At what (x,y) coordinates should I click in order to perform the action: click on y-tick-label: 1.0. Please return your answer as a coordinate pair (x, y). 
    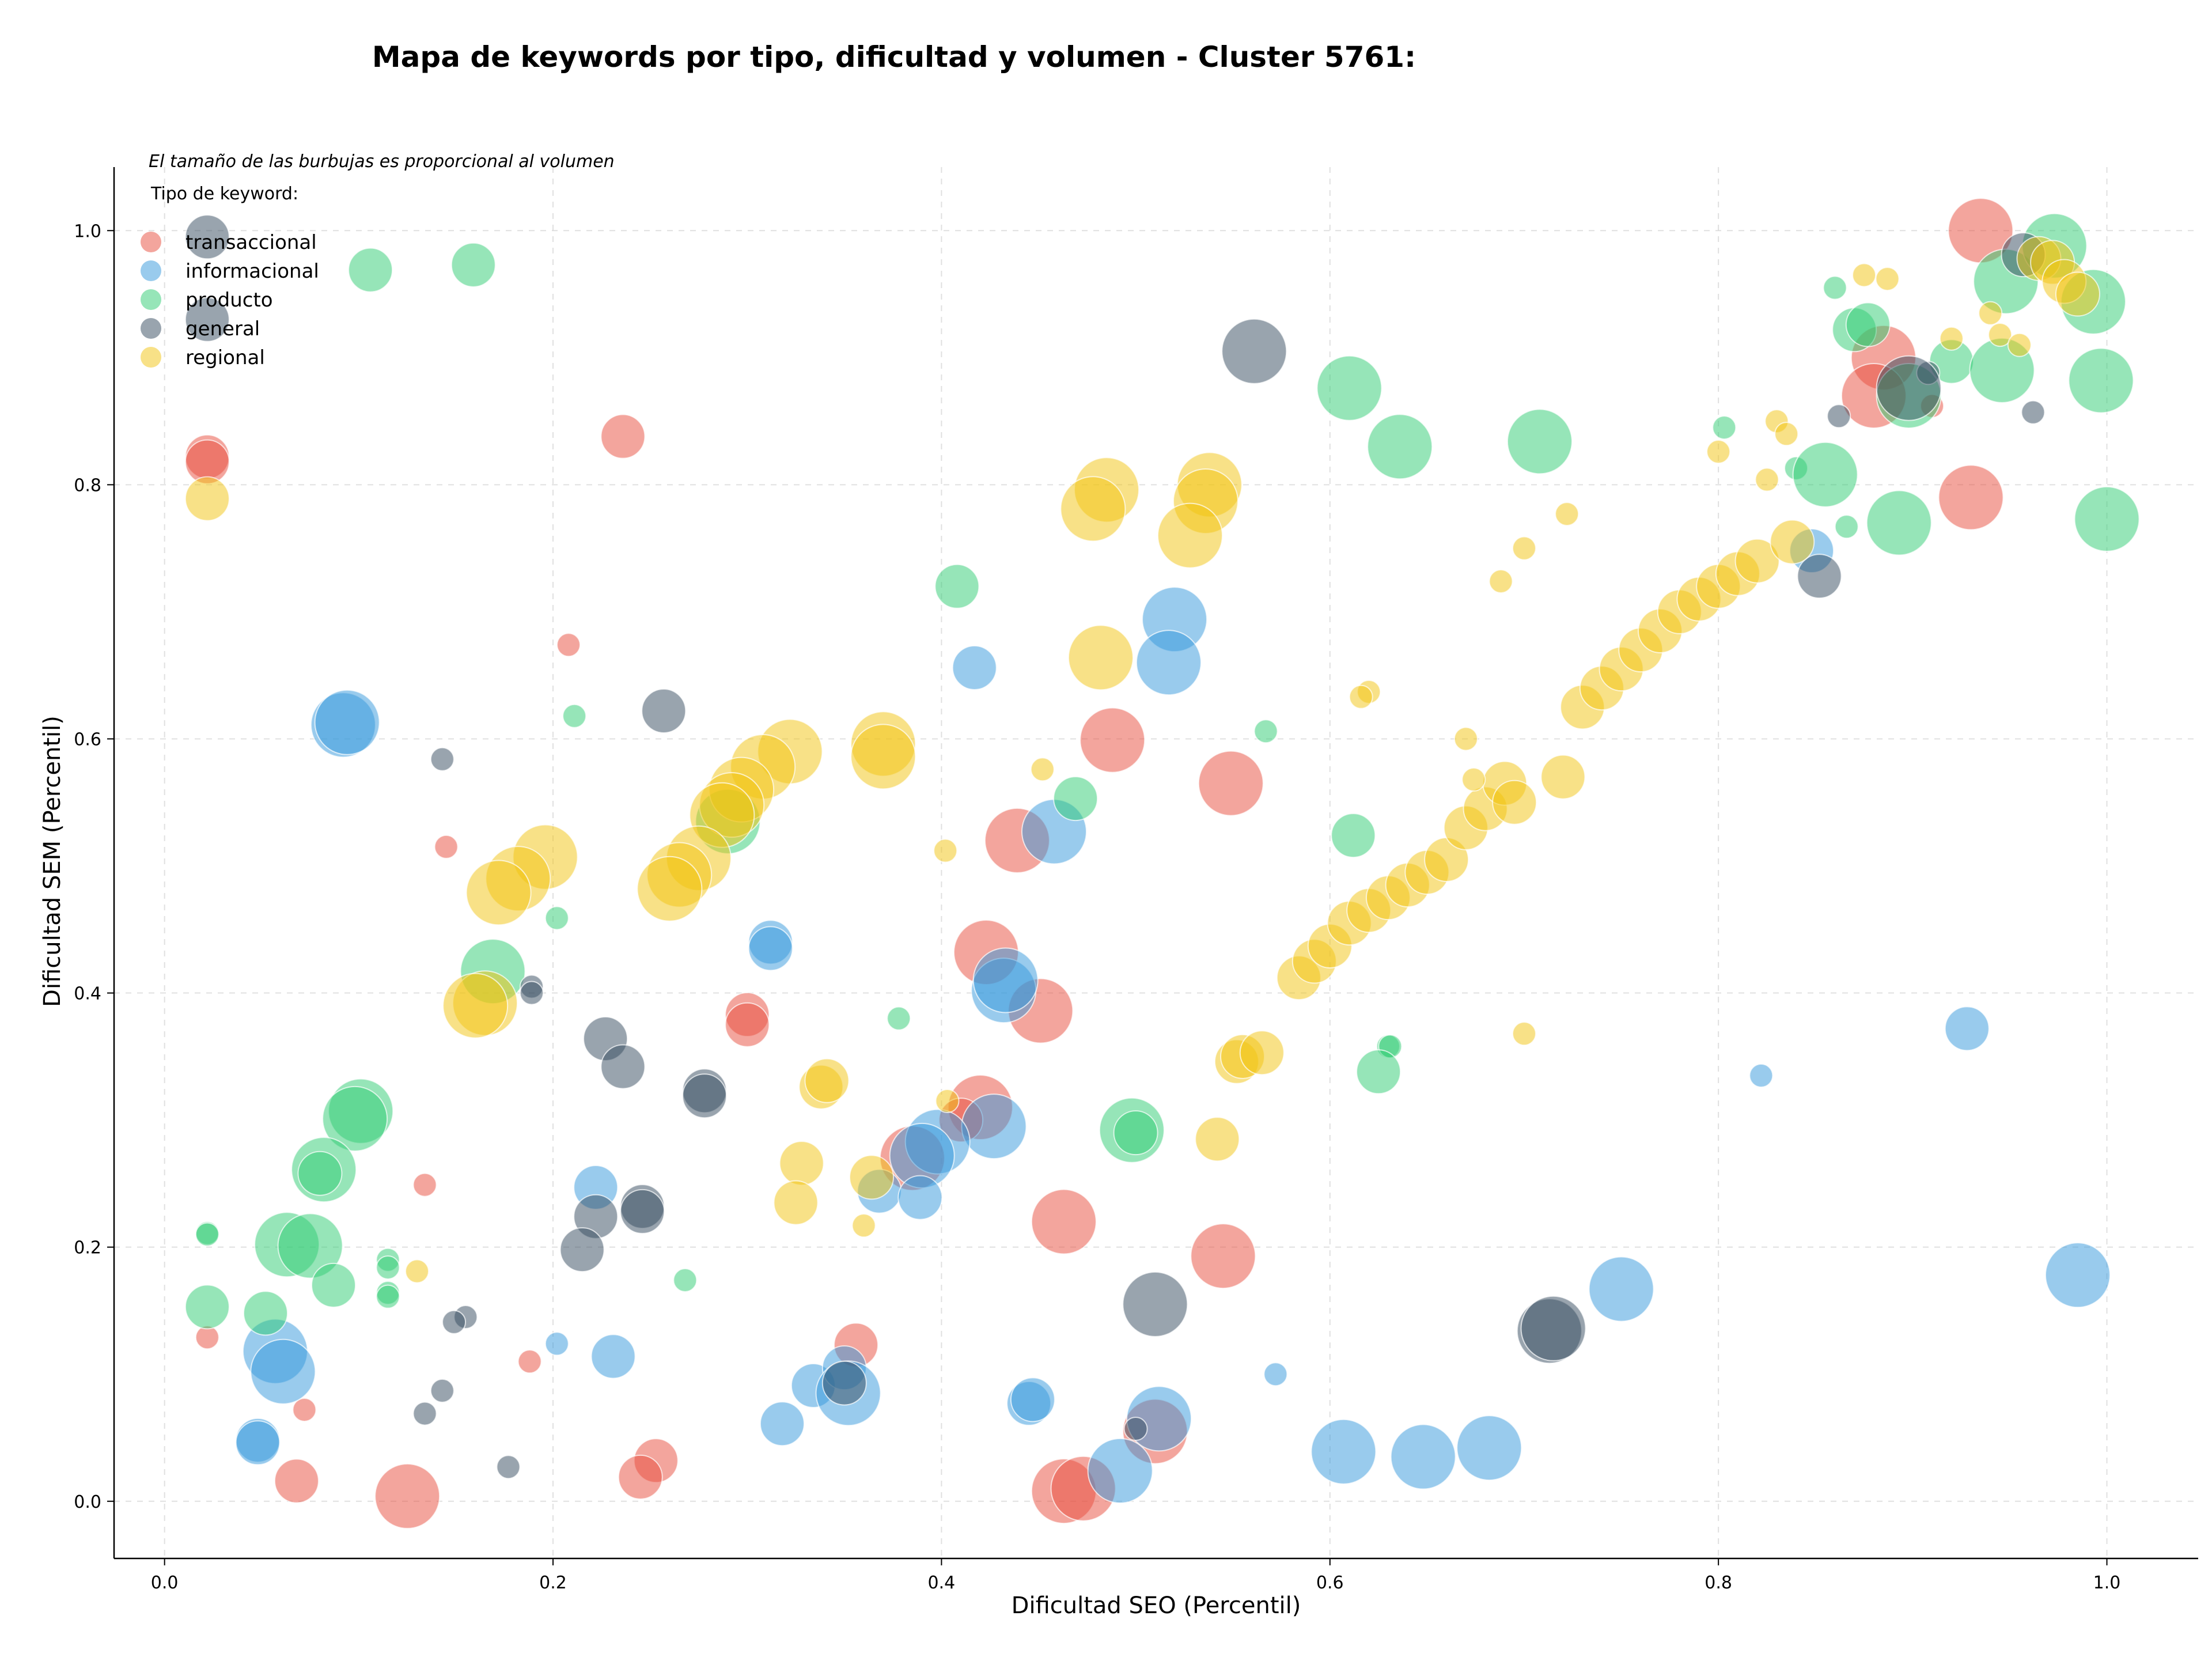
    Looking at the image, I should click on (87, 231).